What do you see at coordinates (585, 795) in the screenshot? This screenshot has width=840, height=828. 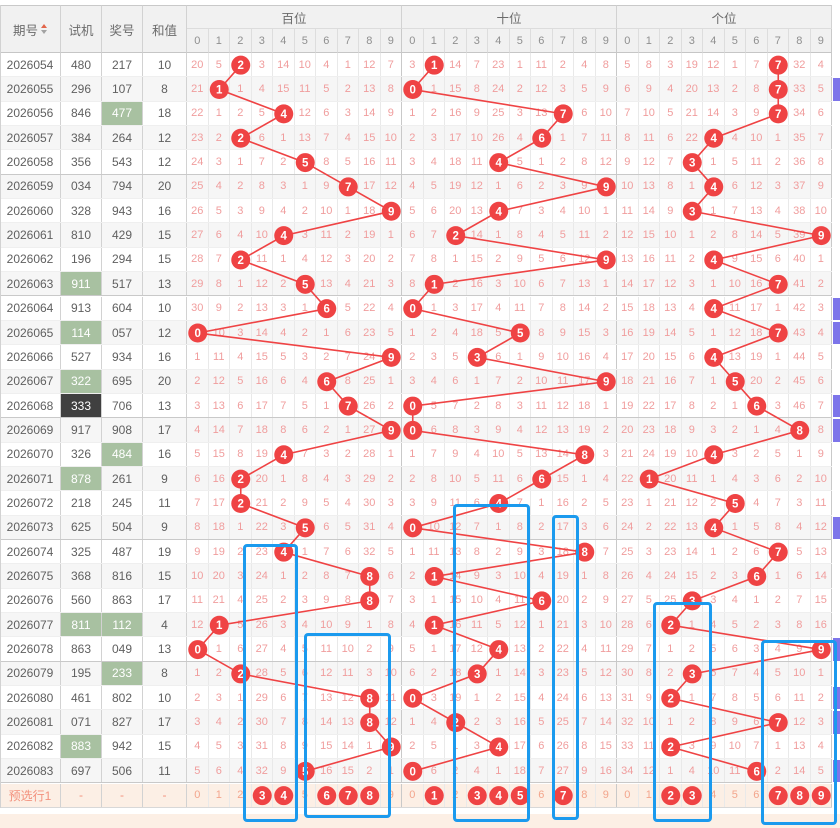 I see `prediction-digit-cell: 8` at bounding box center [585, 795].